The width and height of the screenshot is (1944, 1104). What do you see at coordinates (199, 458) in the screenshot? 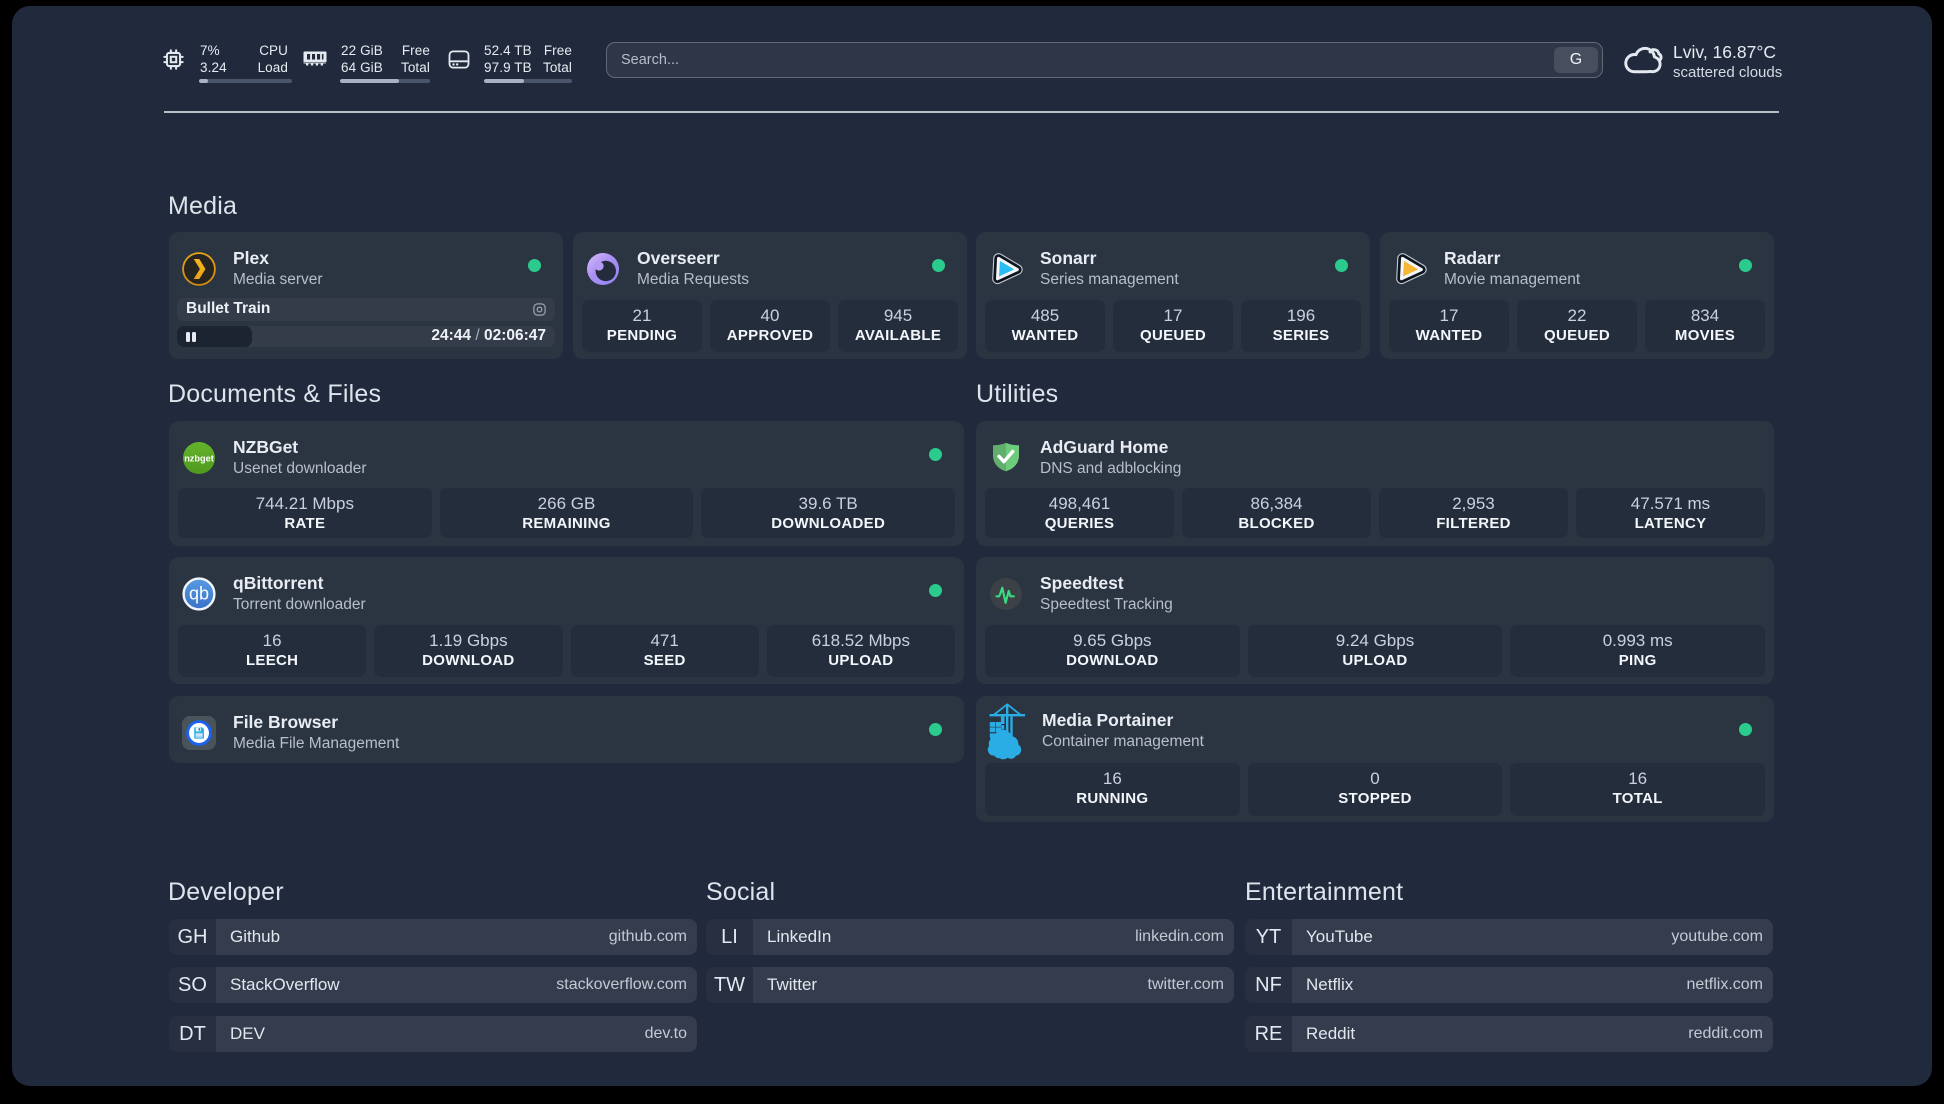
I see `svg-text: nzbget` at bounding box center [199, 458].